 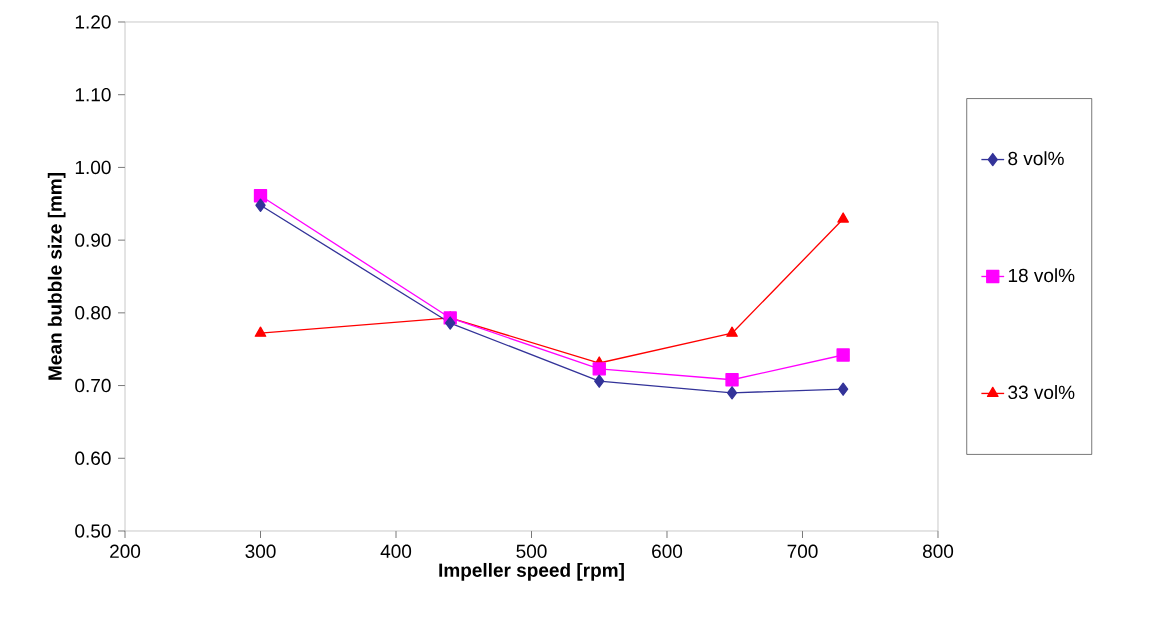 What do you see at coordinates (93, 167) in the screenshot?
I see `y-tick-label: 1.00` at bounding box center [93, 167].